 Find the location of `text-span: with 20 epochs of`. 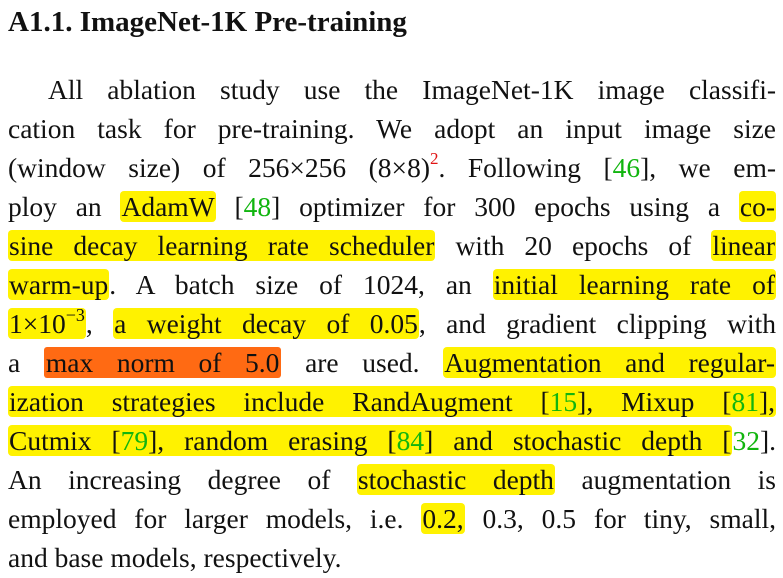

text-span: with 20 epochs of is located at coordinates (573, 245).